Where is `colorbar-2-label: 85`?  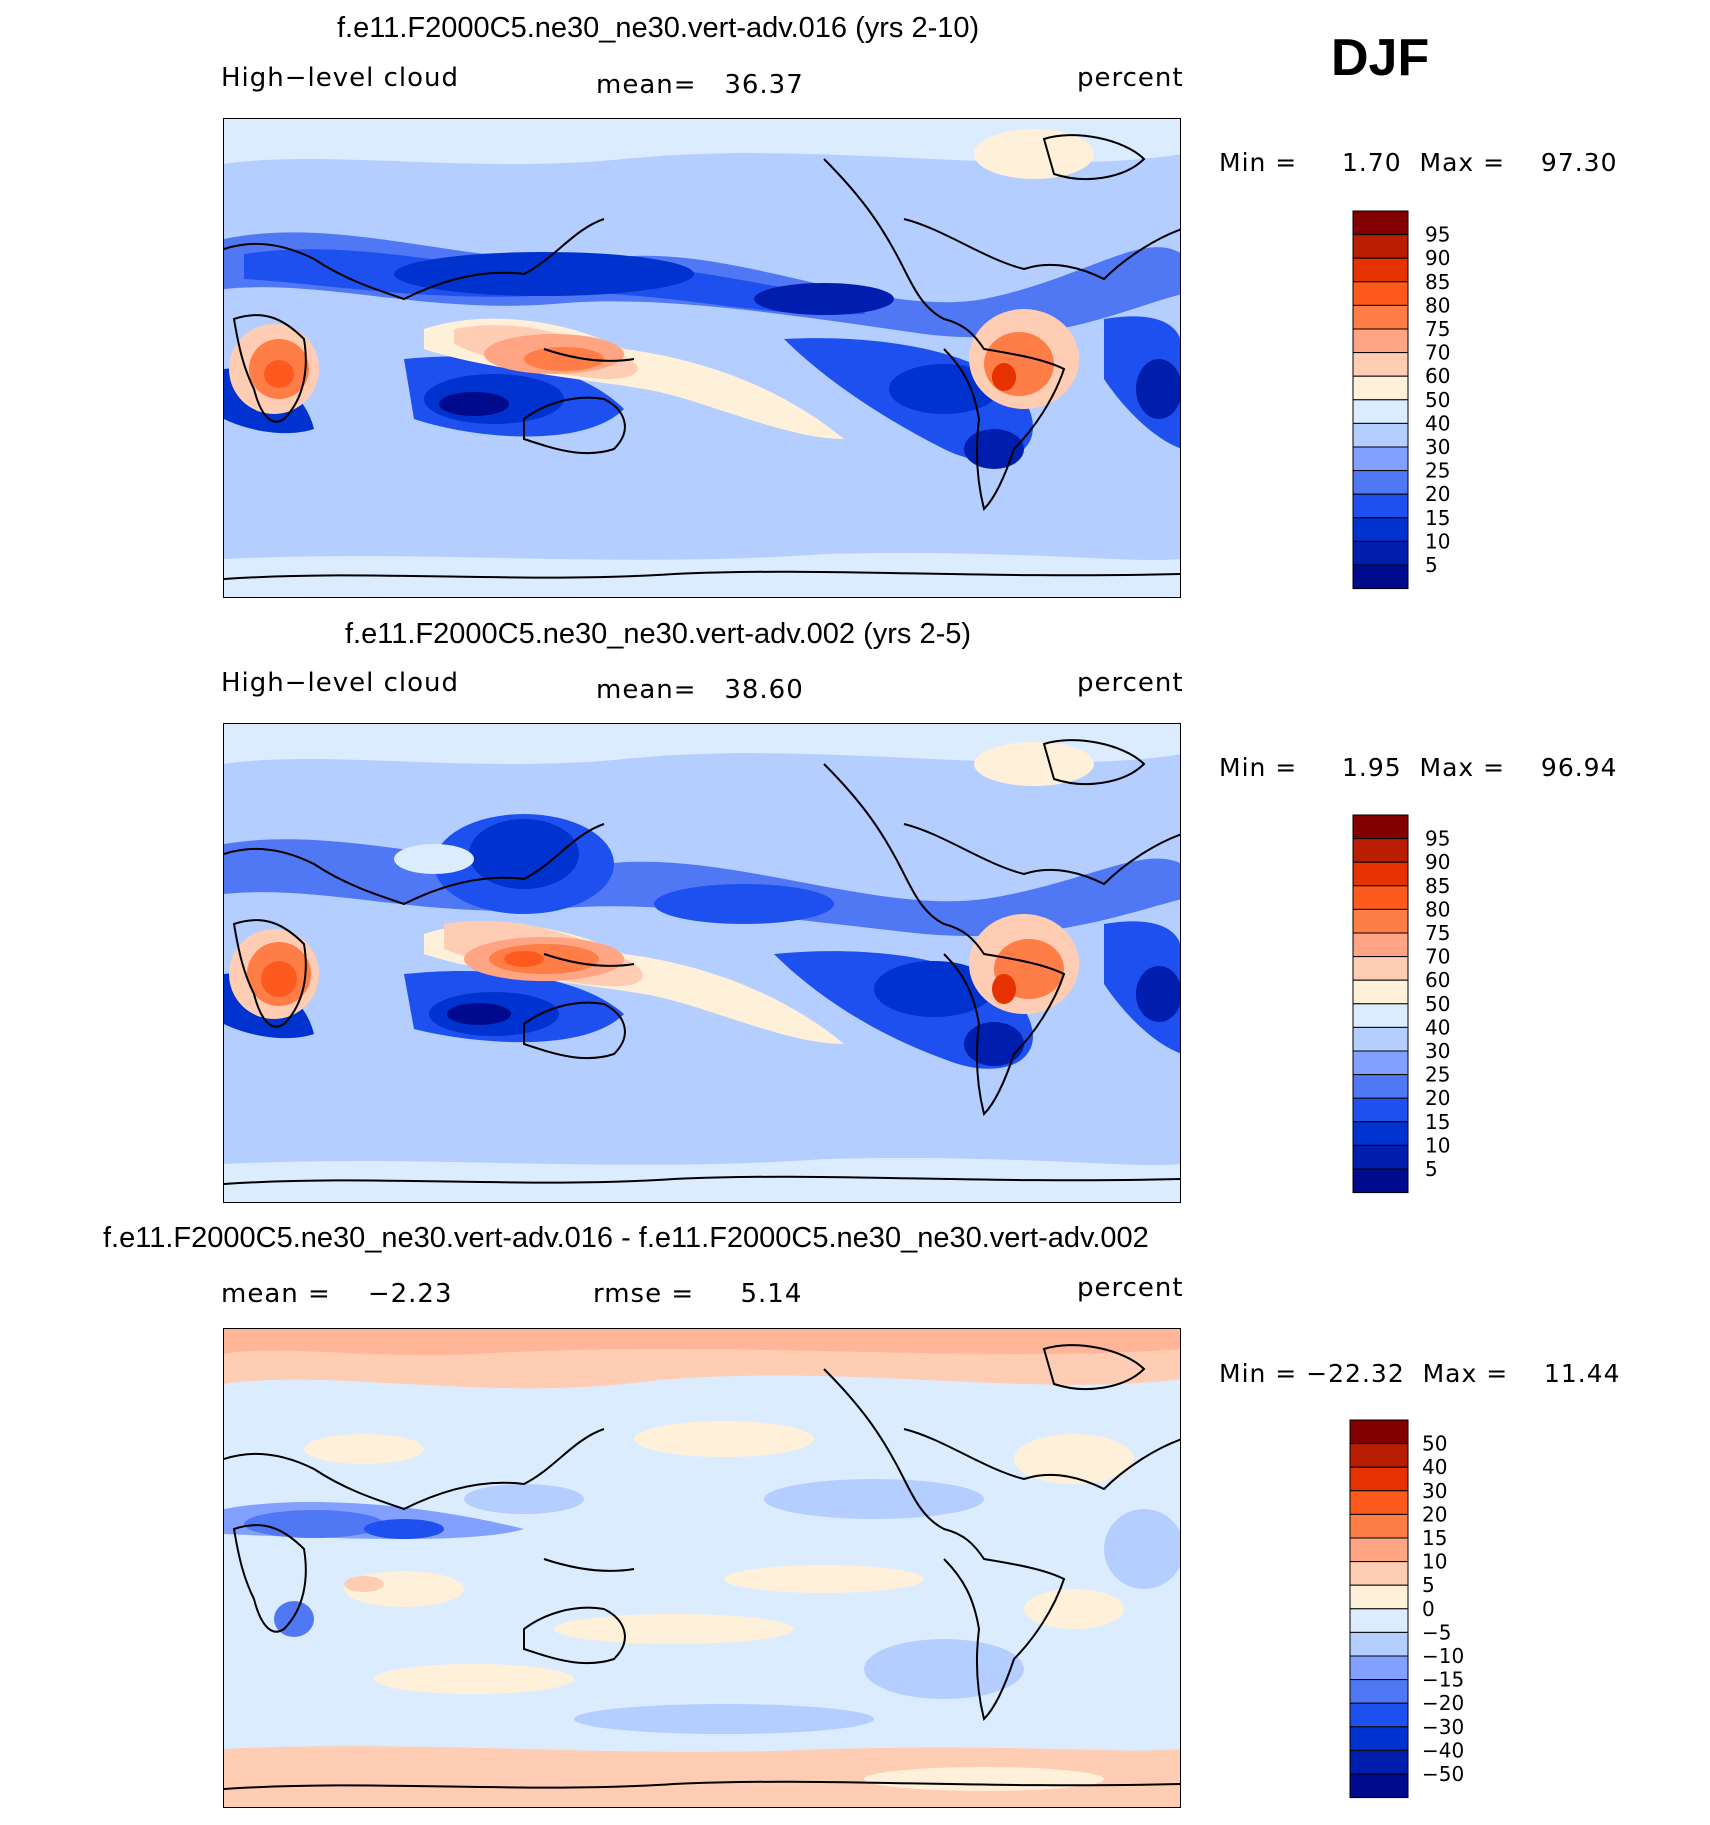
colorbar-2-label: 85 is located at coordinates (1437, 886).